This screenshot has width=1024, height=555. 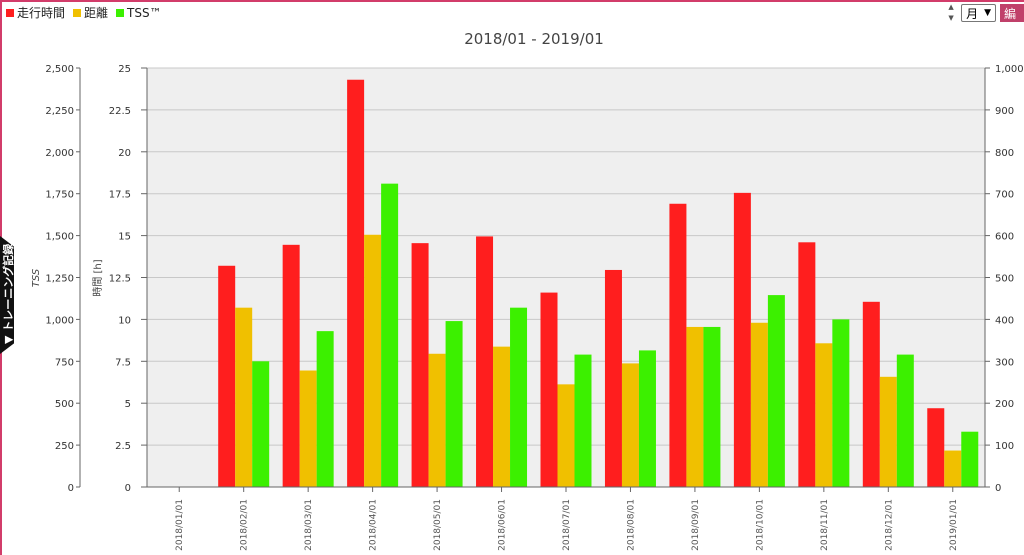 What do you see at coordinates (951, 7) in the screenshot?
I see `spinner-up-icon: ▲` at bounding box center [951, 7].